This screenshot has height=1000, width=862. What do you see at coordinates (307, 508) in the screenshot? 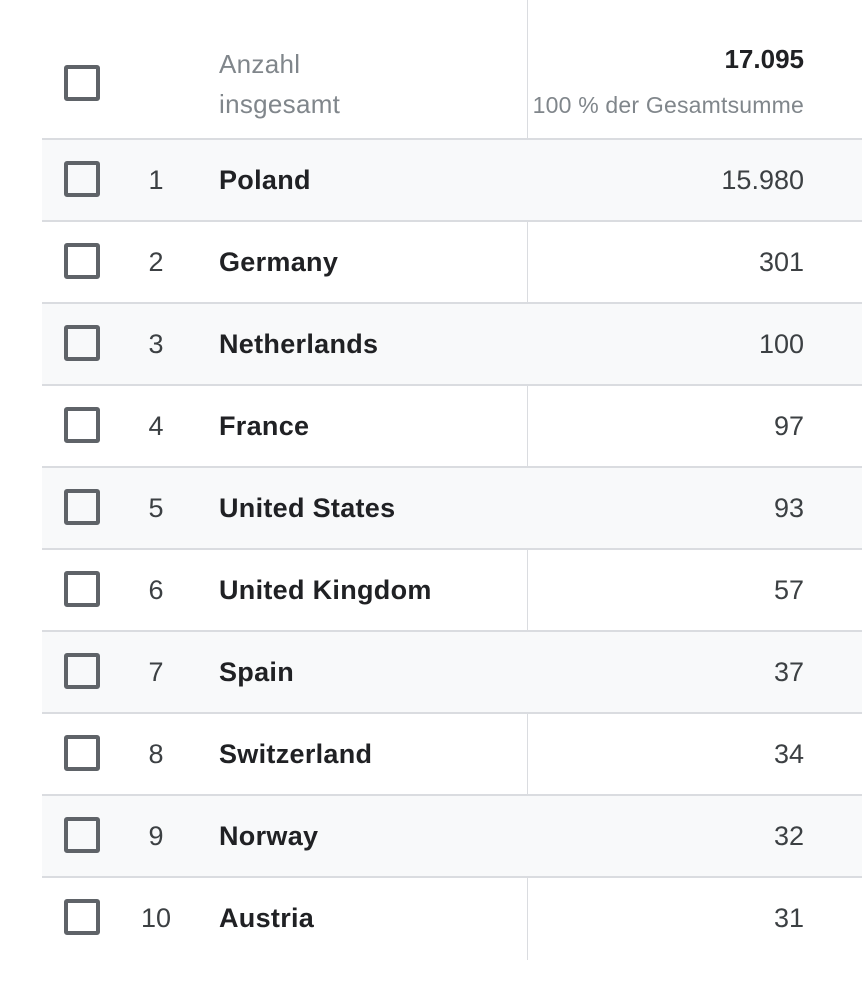
I see `row-country: United States` at bounding box center [307, 508].